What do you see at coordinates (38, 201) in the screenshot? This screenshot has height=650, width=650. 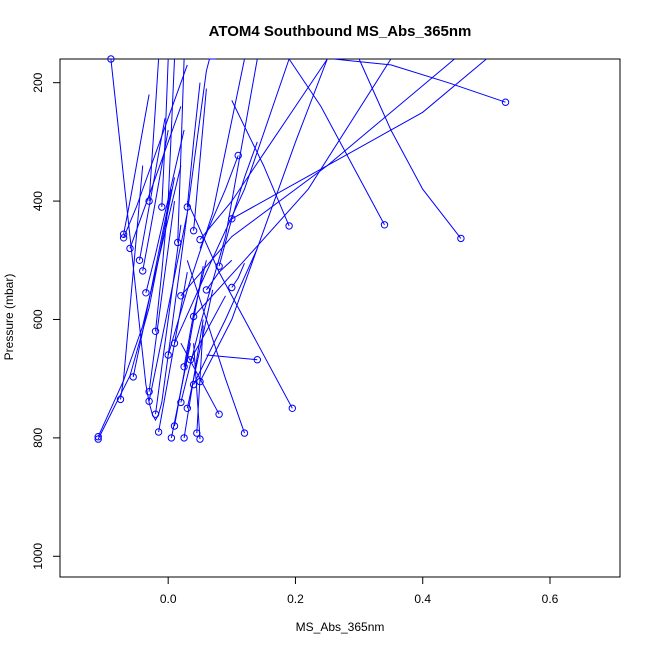 I see `y-tick-label: 400` at bounding box center [38, 201].